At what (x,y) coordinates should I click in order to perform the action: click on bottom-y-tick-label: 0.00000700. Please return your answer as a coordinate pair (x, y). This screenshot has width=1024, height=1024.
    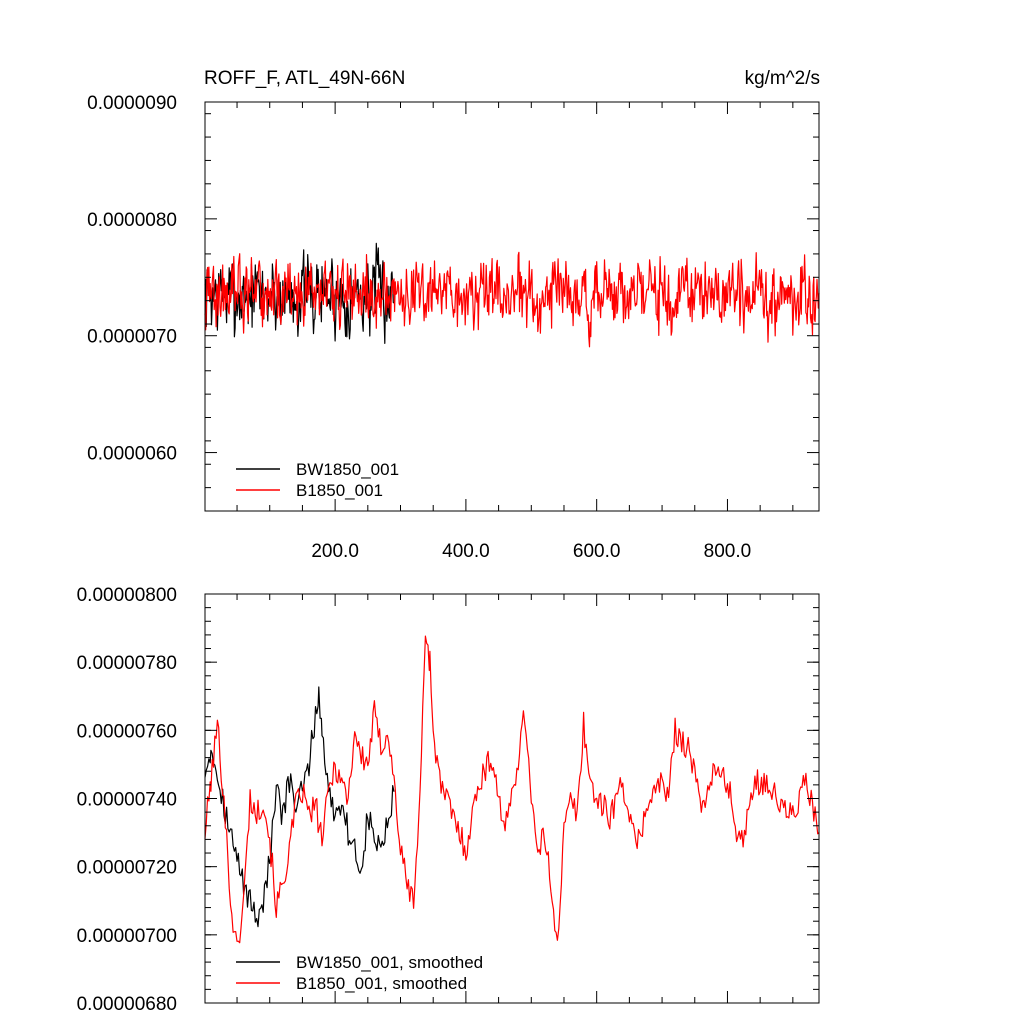
    Looking at the image, I should click on (127, 936).